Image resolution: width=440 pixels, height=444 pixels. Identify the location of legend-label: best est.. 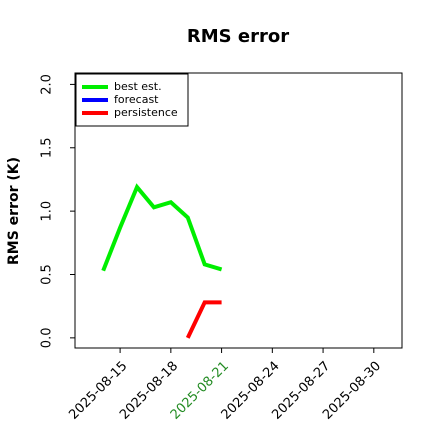
(138, 86).